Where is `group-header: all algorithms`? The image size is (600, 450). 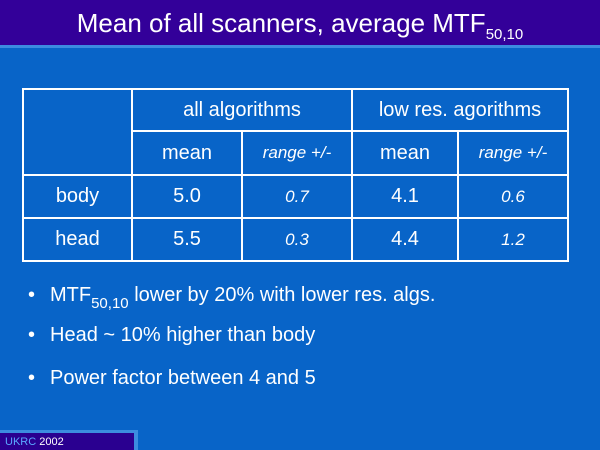 group-header: all algorithms is located at coordinates (242, 110).